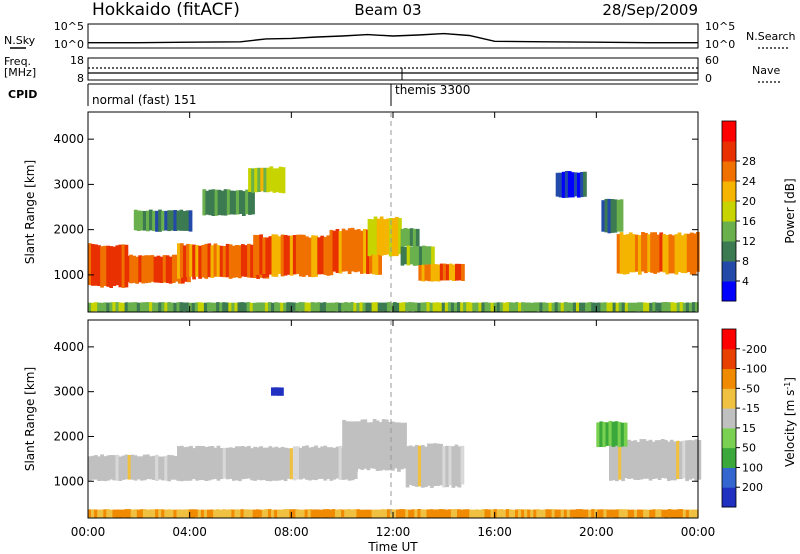 The height and width of the screenshot is (554, 800). What do you see at coordinates (754, 349) in the screenshot?
I see `colorbar-tick-label: -200` at bounding box center [754, 349].